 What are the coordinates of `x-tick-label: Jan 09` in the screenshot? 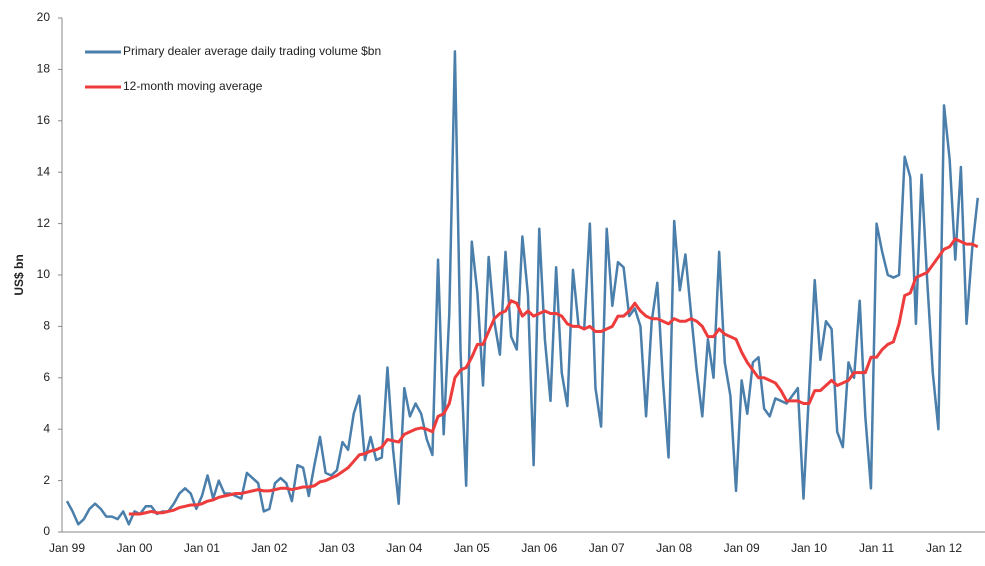 It's located at (742, 548).